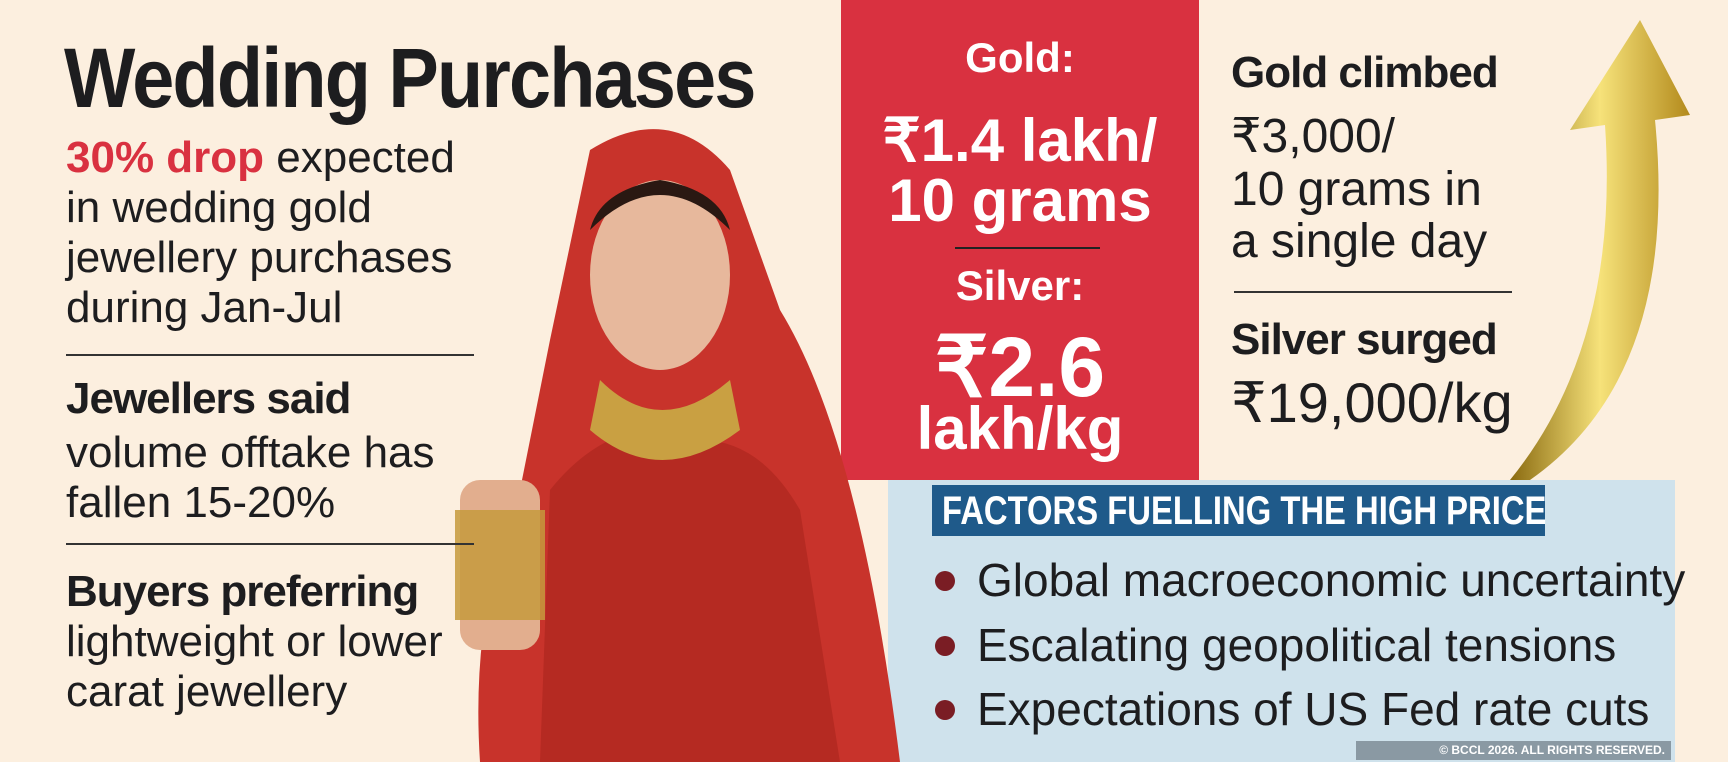 The height and width of the screenshot is (770, 1728). What do you see at coordinates (1297, 645) in the screenshot?
I see `factor-item: Escalating geopolitical tensions` at bounding box center [1297, 645].